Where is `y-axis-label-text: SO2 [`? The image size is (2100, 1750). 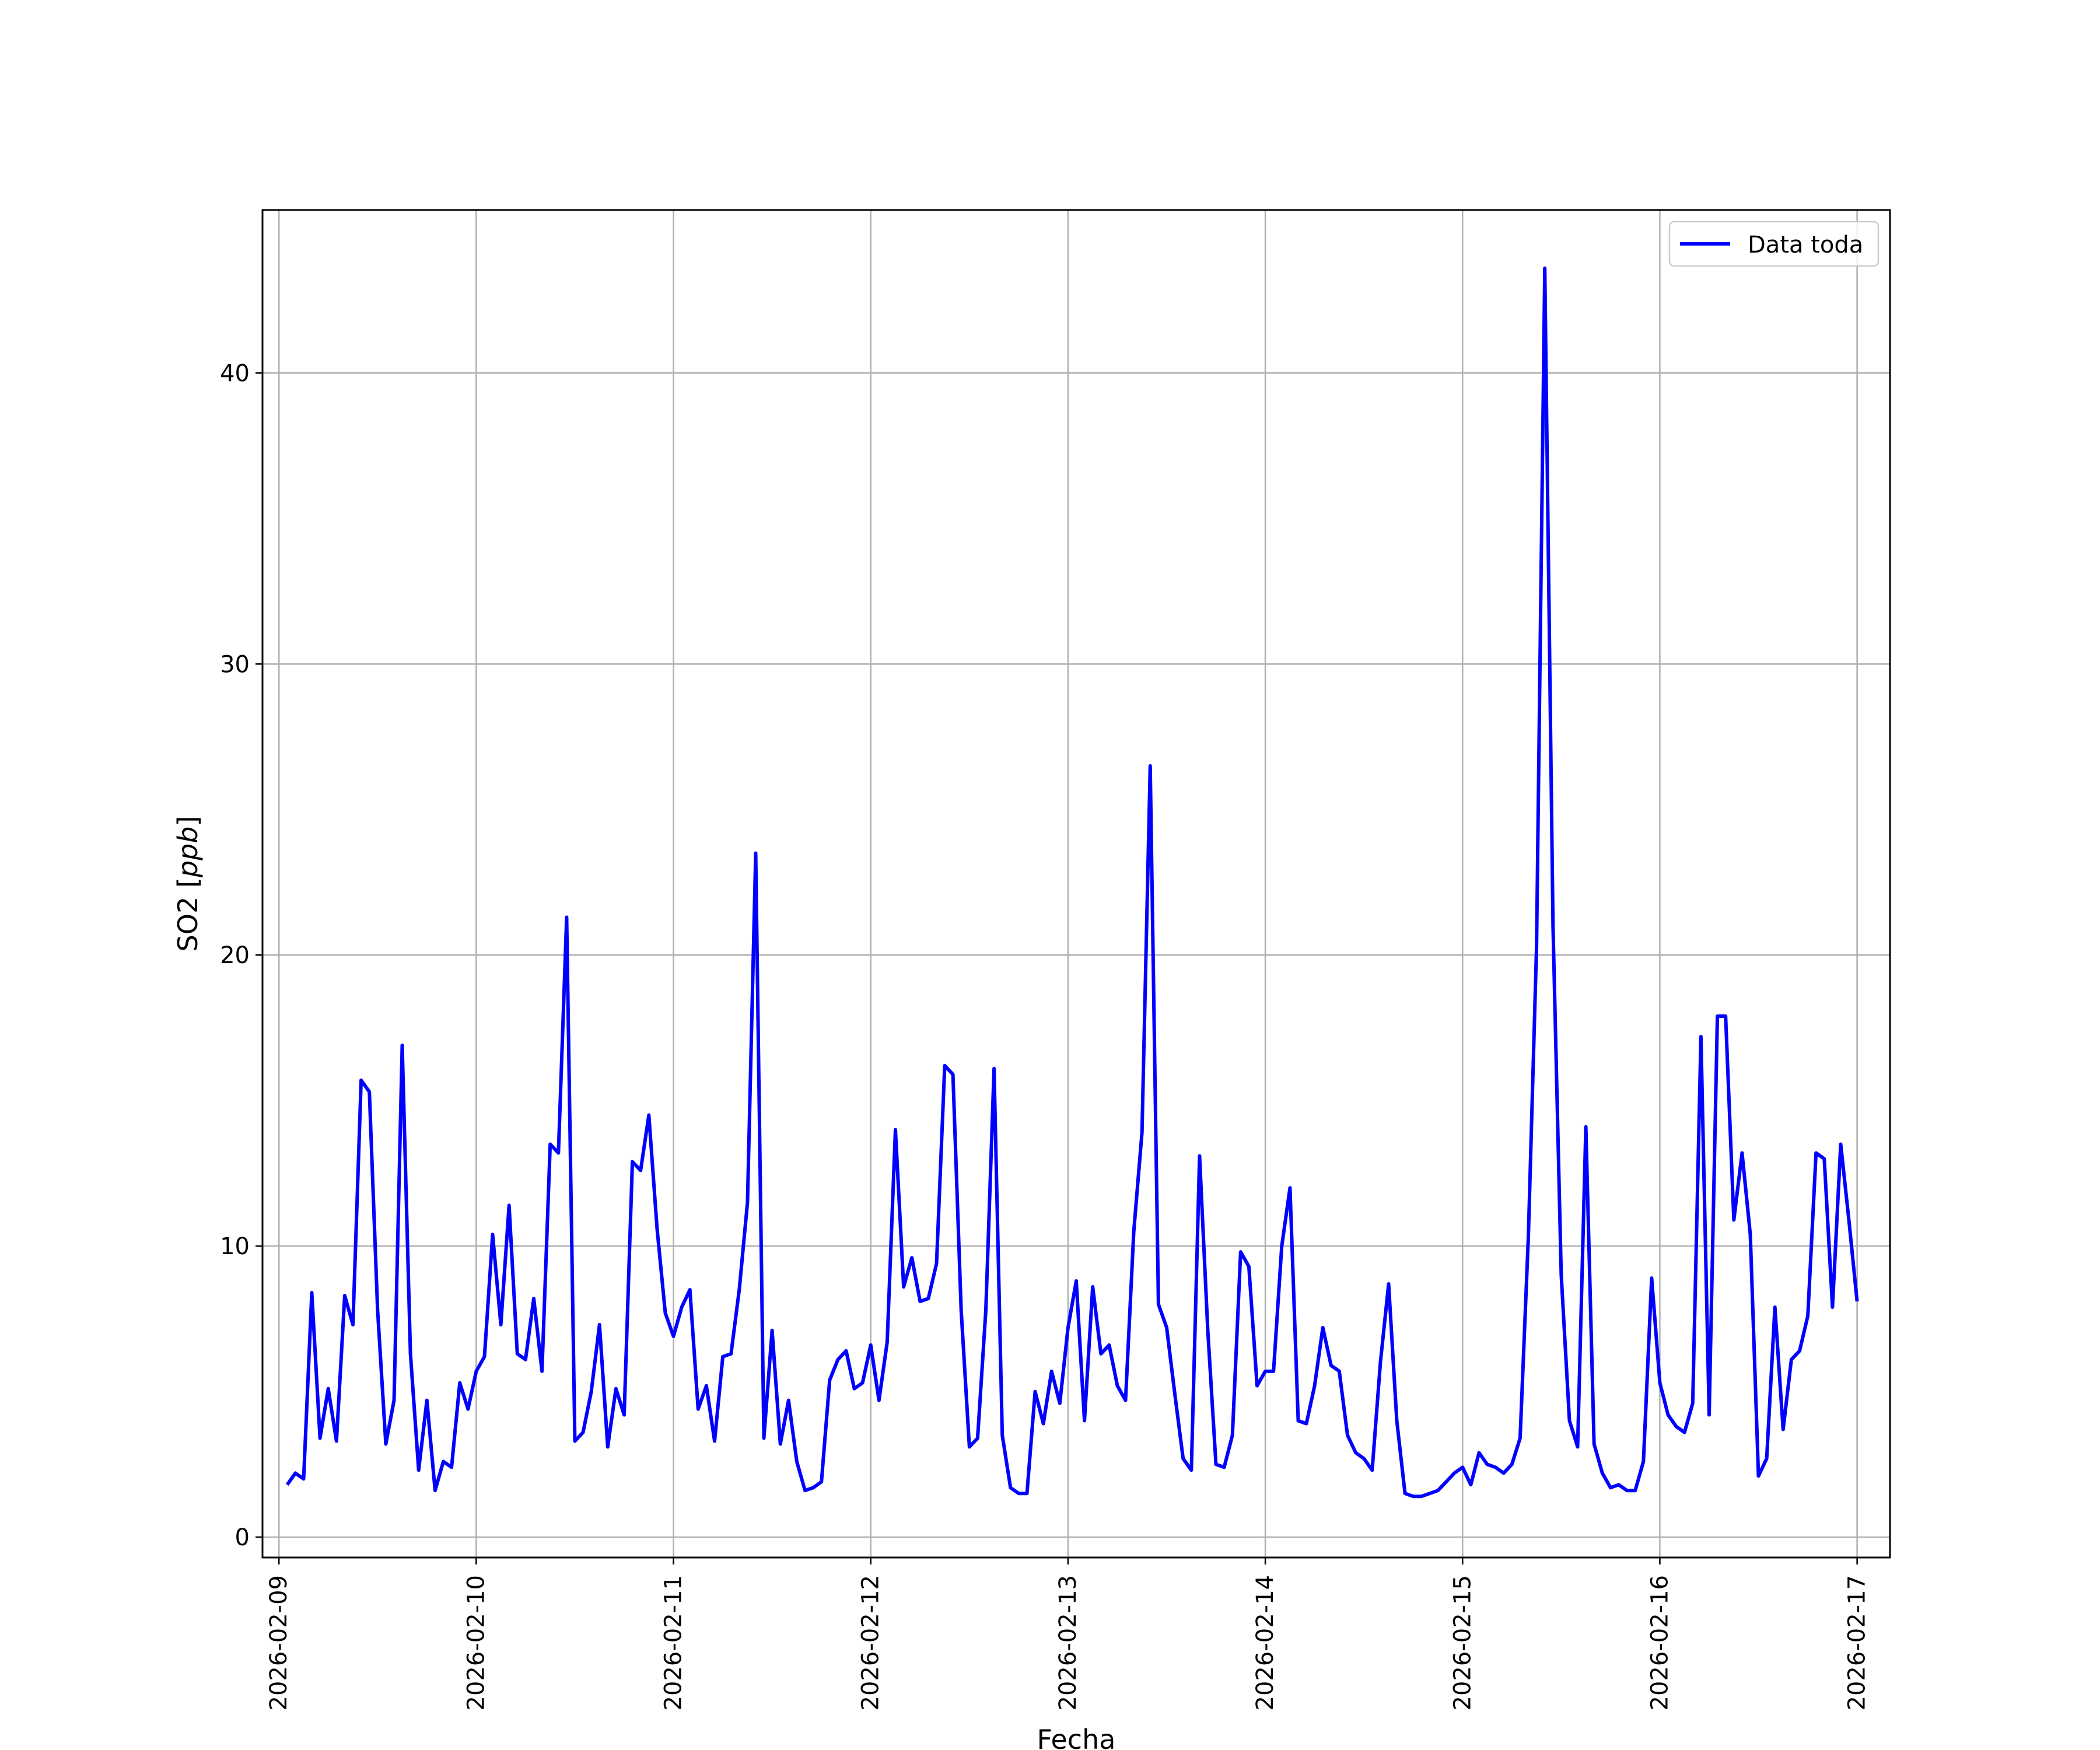
y-axis-label-text: SO2 [ is located at coordinates (188, 914).